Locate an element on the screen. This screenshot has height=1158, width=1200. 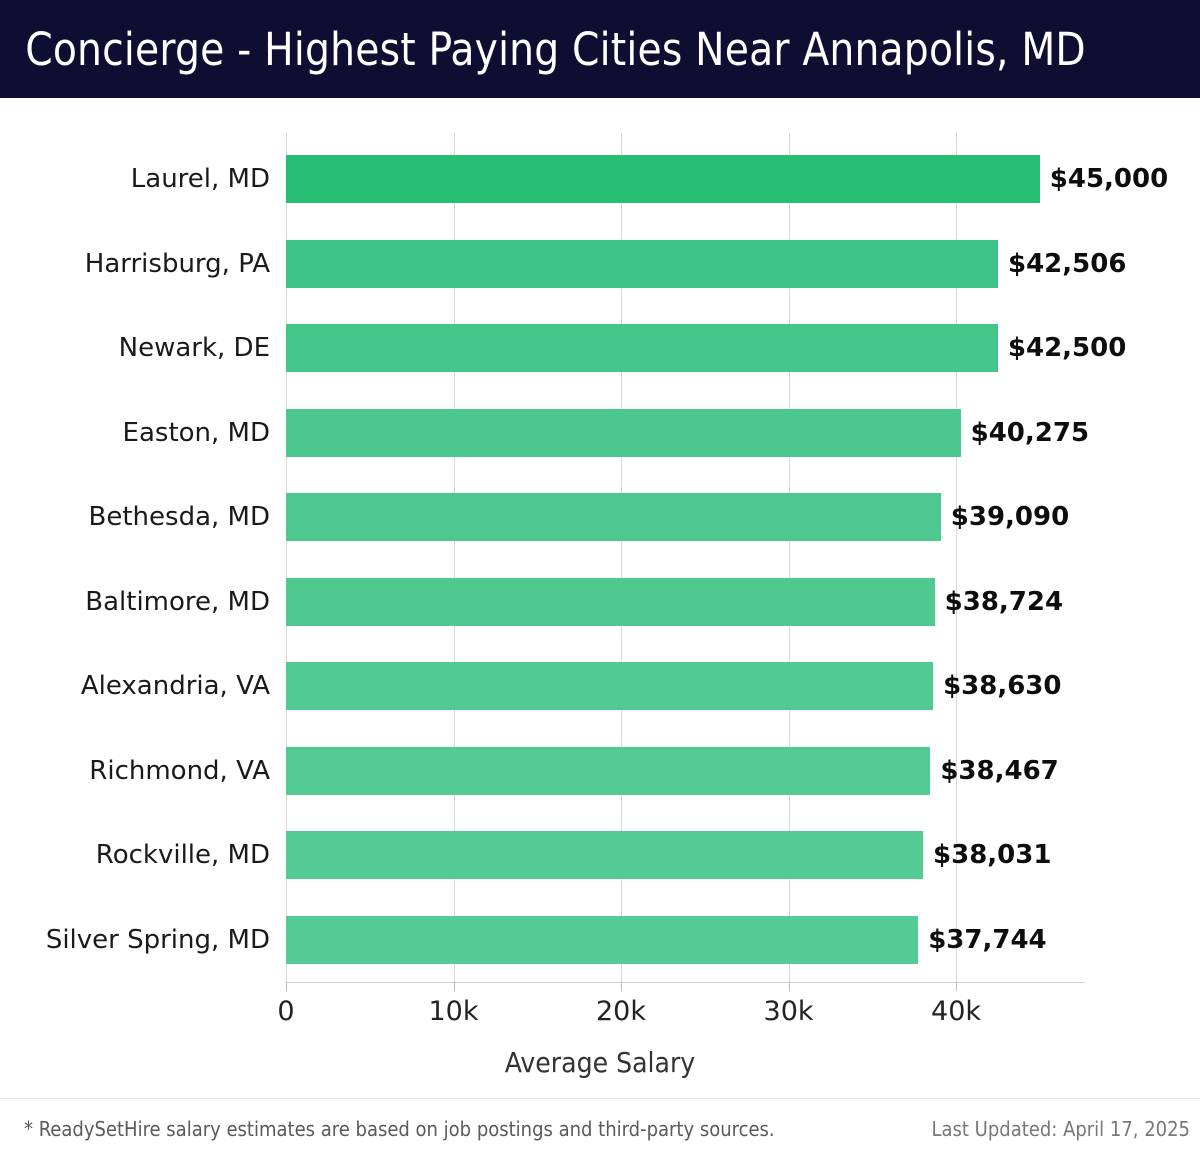
bar-row: Baltimore, MD $38,724 is located at coordinates (600, 601).